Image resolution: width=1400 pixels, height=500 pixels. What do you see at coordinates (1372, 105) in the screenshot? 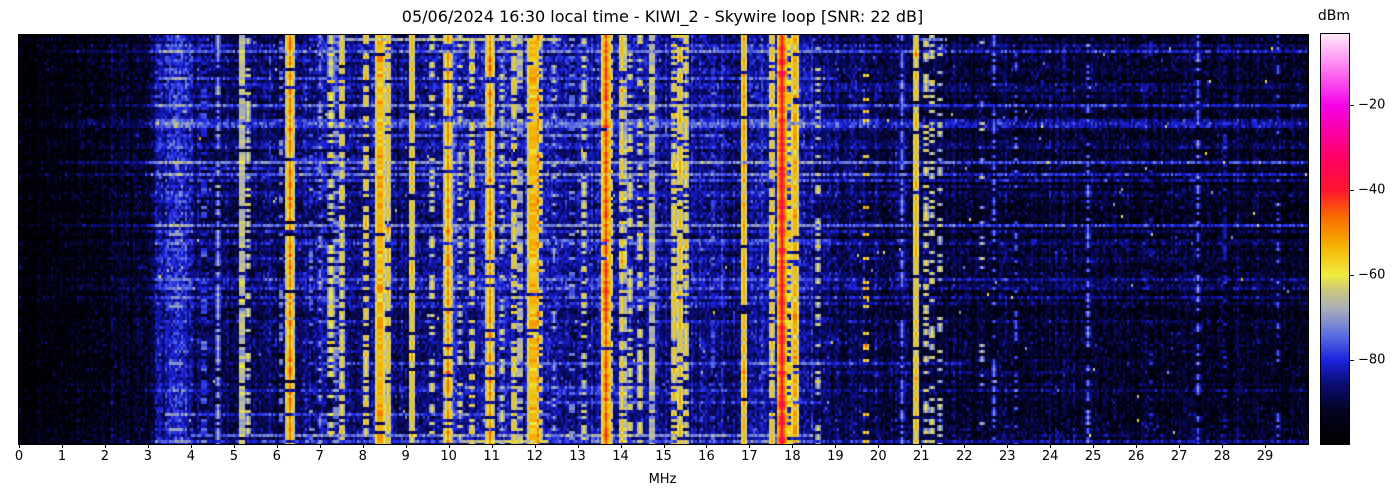
I see `colorbar-tick-label: −20` at bounding box center [1372, 105].